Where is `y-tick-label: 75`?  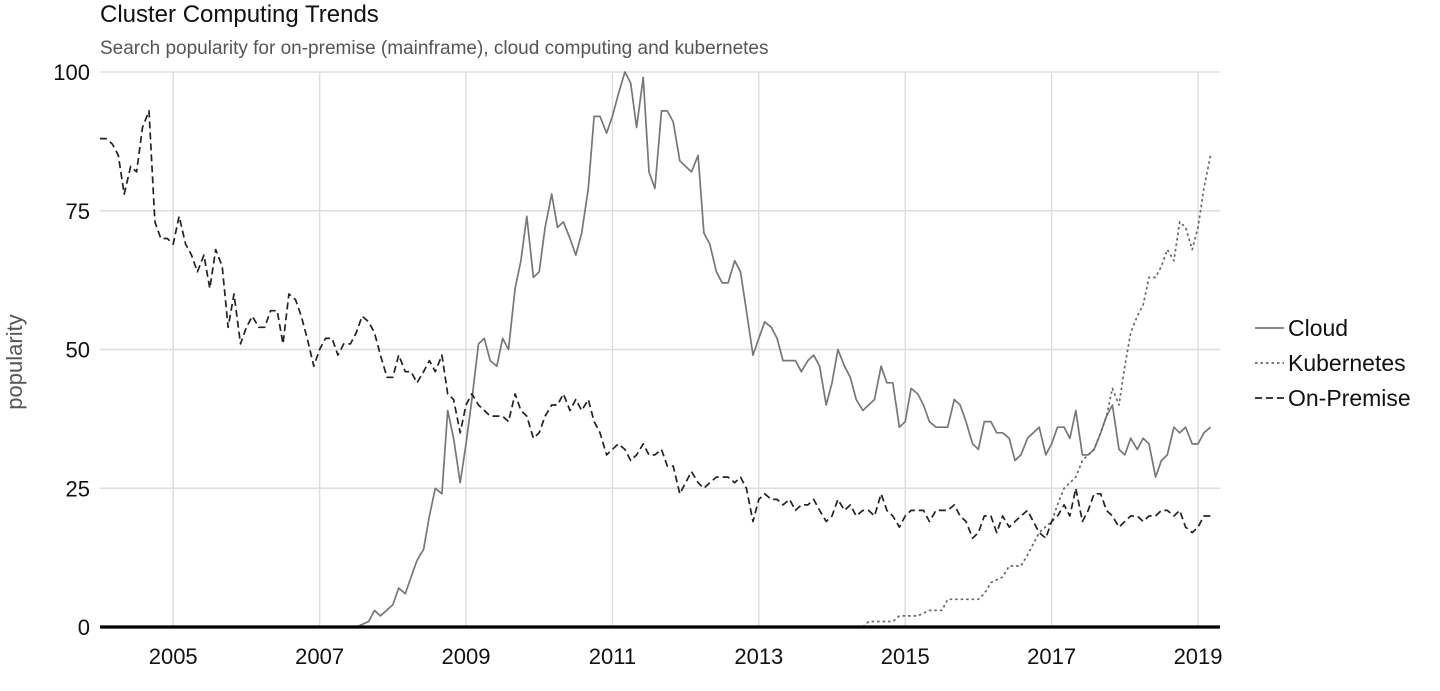 y-tick-label: 75 is located at coordinates (78, 211).